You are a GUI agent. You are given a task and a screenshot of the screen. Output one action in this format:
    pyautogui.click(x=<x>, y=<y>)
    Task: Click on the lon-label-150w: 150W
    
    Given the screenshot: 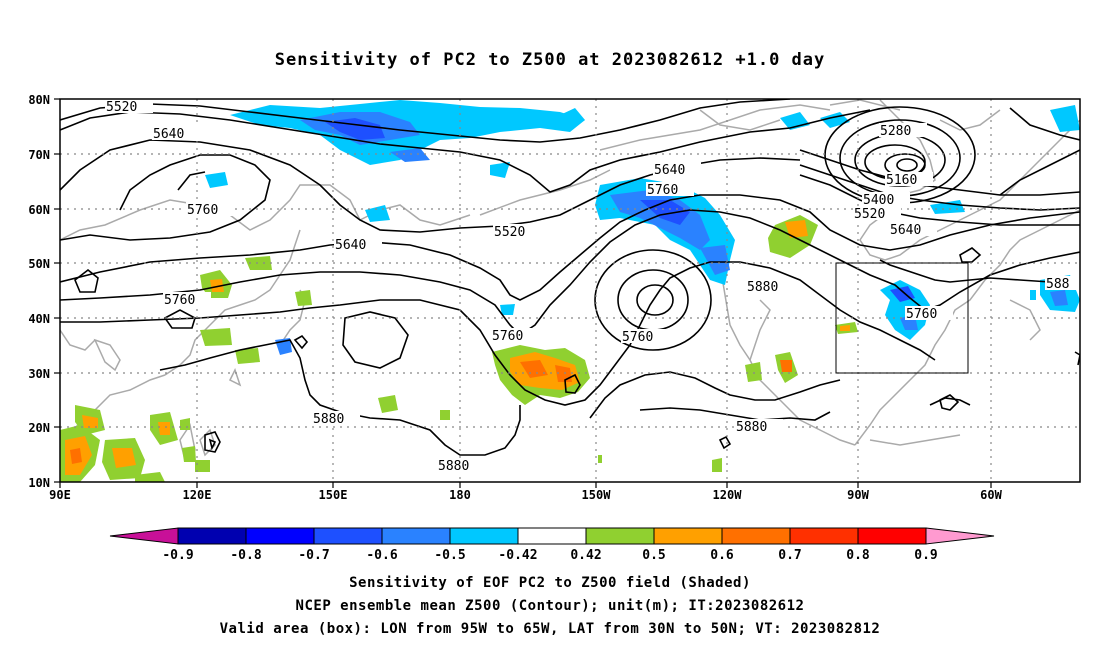 What is the action you would take?
    pyautogui.click(x=597, y=495)
    